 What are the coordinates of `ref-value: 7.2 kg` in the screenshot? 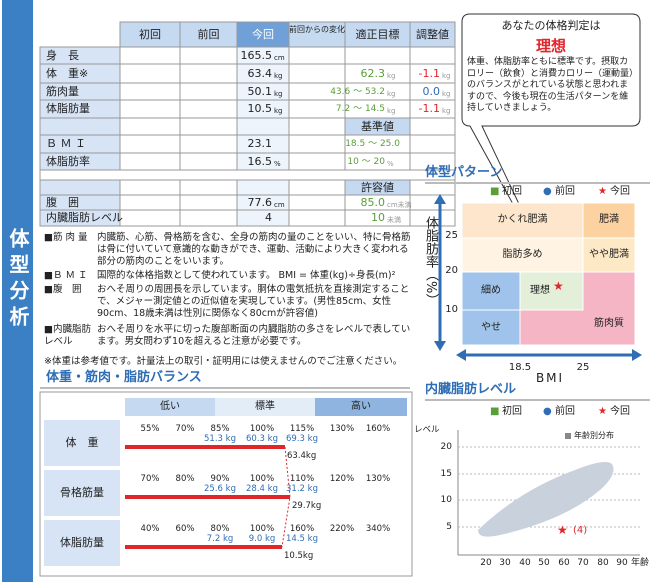 It's located at (220, 539).